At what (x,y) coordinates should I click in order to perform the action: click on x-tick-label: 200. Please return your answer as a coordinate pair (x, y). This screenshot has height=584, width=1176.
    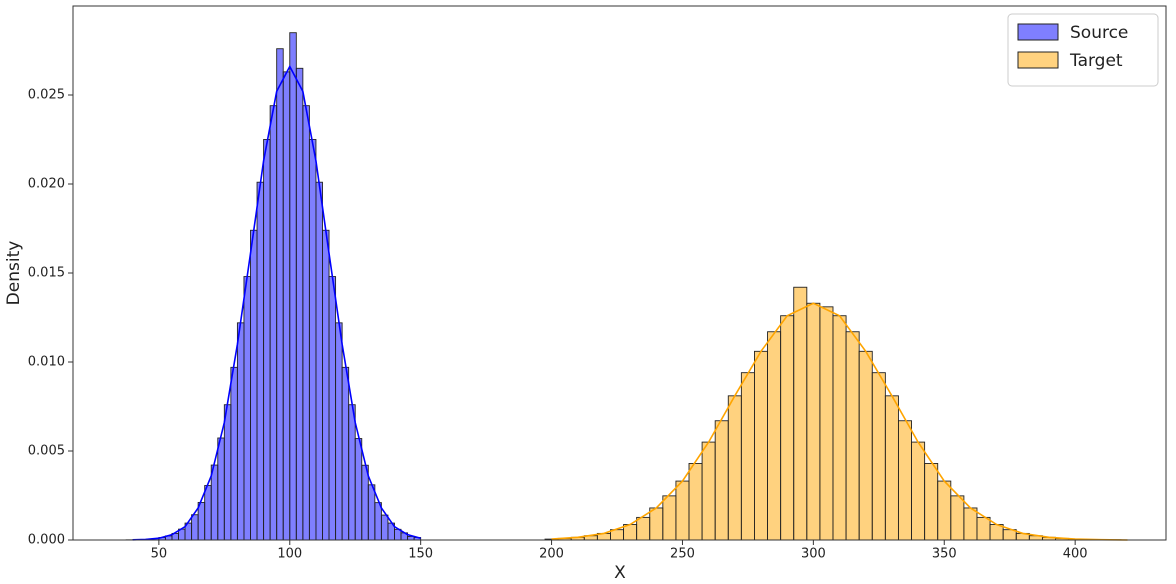
    Looking at the image, I should click on (551, 554).